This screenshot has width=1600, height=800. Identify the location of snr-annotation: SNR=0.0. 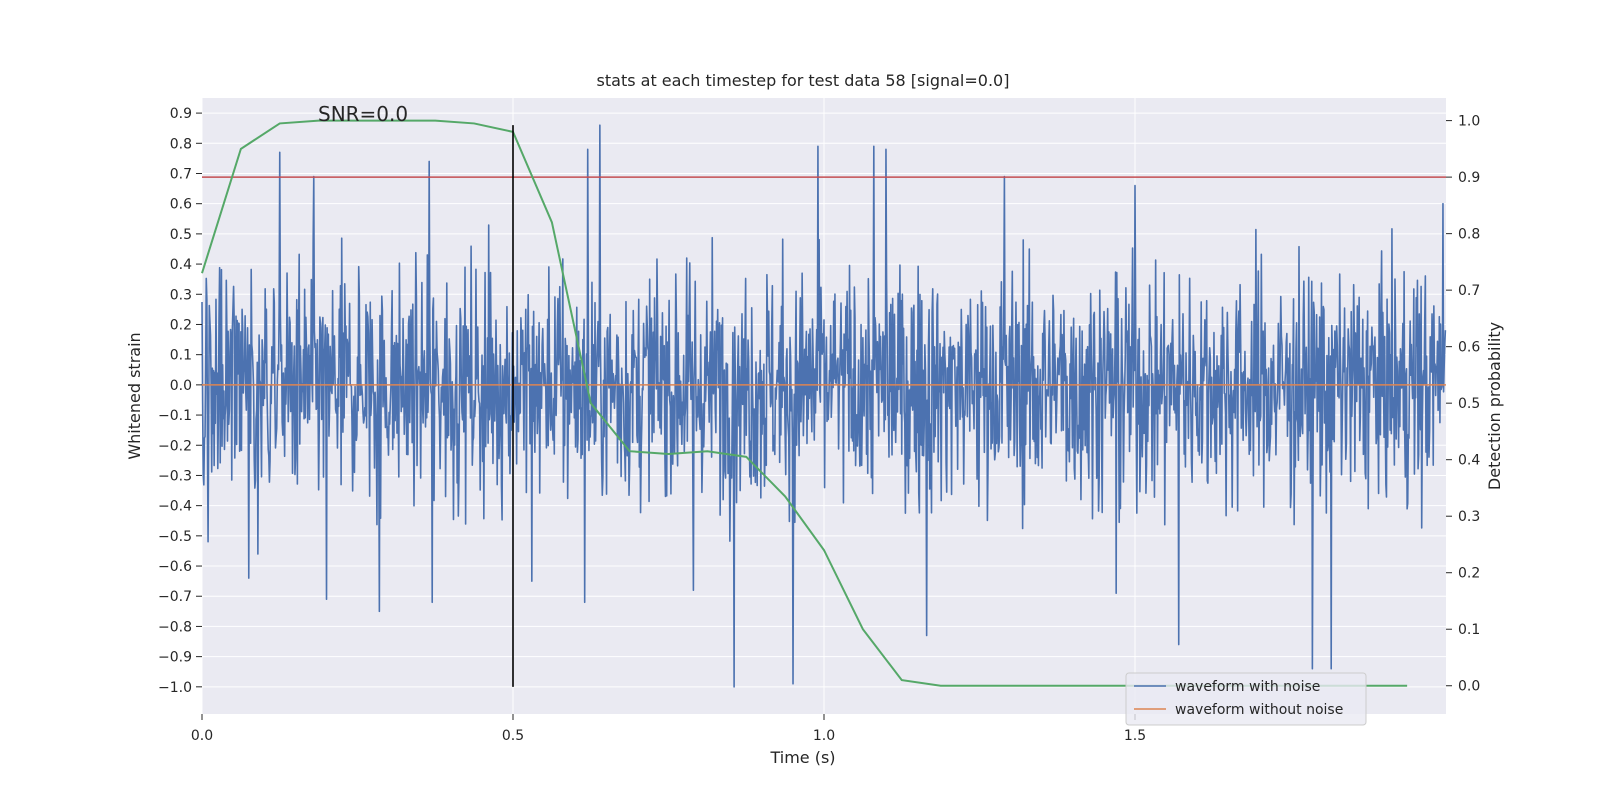
(363, 114).